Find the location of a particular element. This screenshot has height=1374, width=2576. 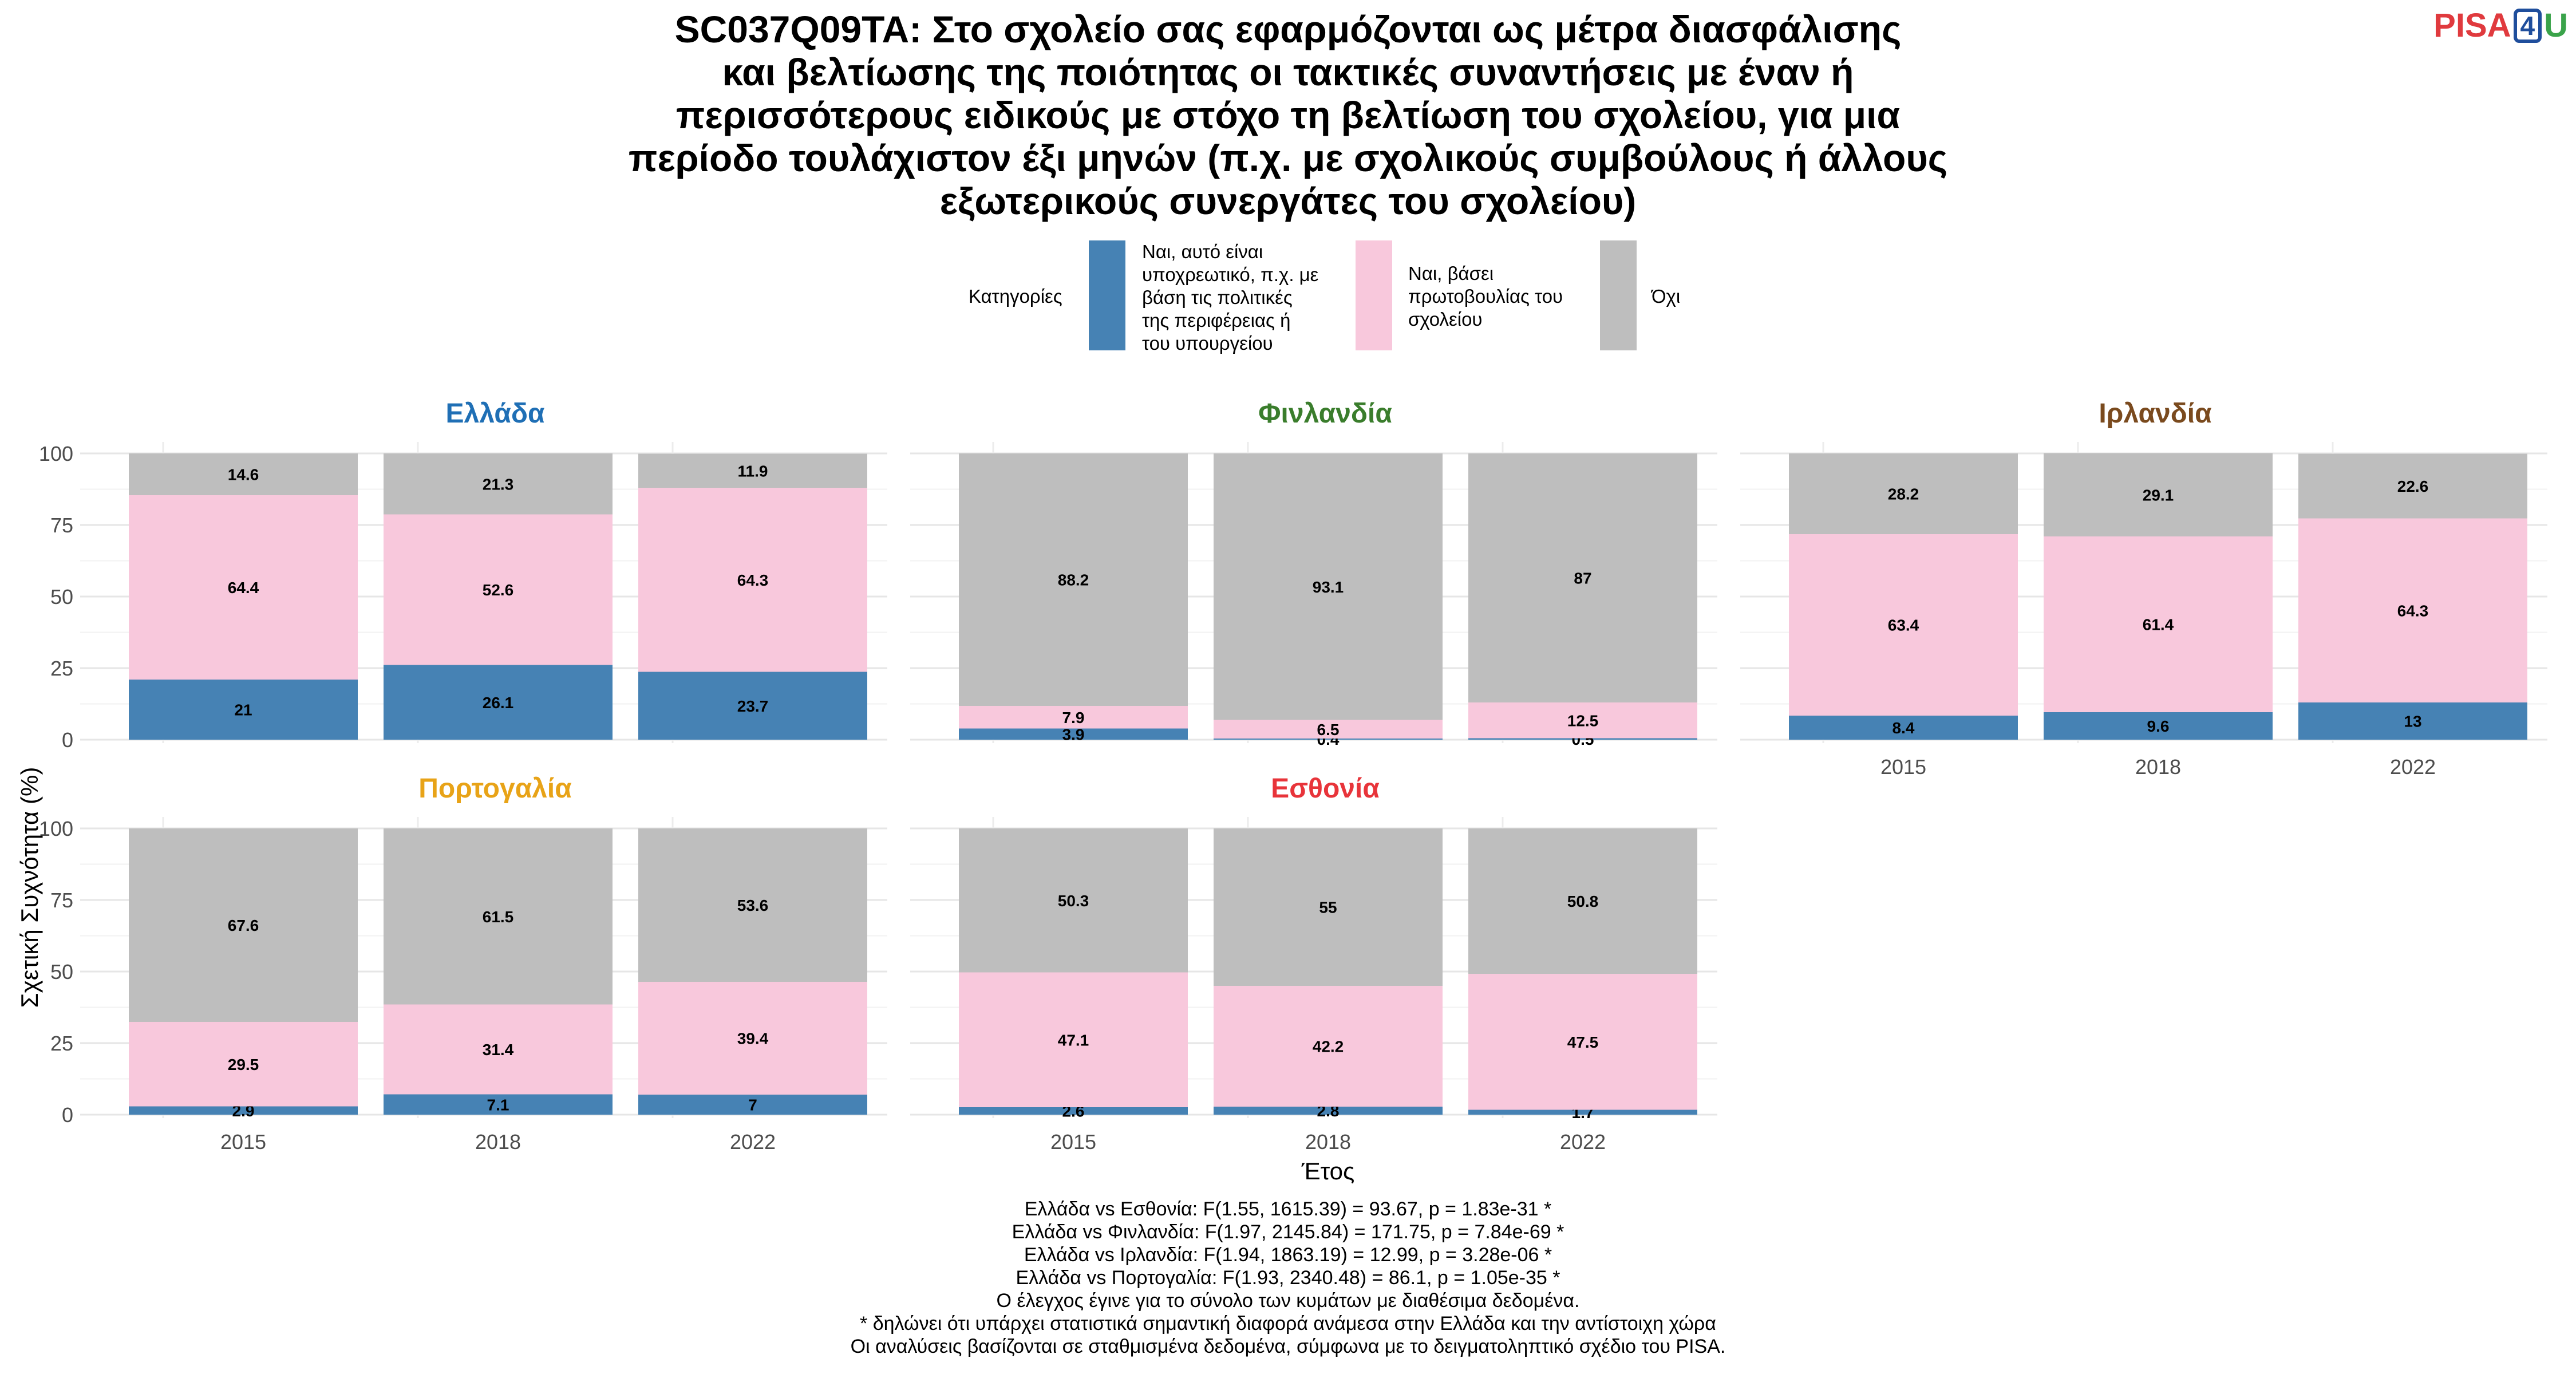

data-label: 47.1 is located at coordinates (1073, 1040).